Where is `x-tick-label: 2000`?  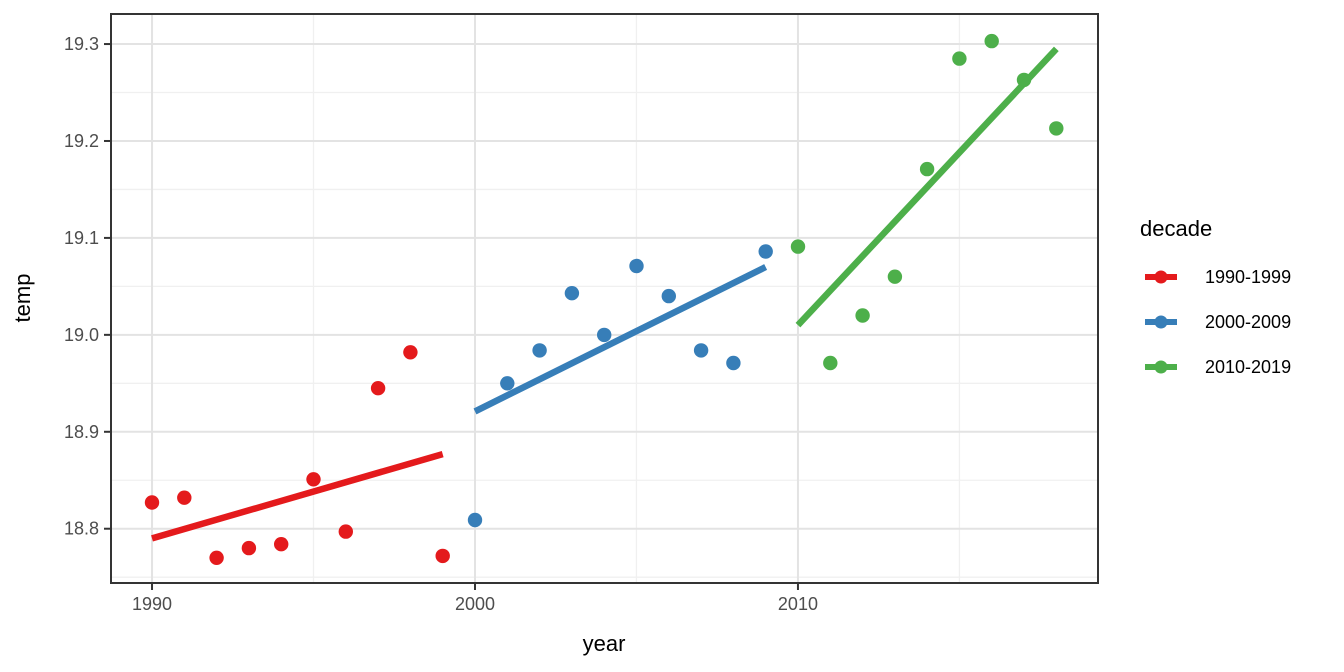
x-tick-label: 2000 is located at coordinates (475, 604).